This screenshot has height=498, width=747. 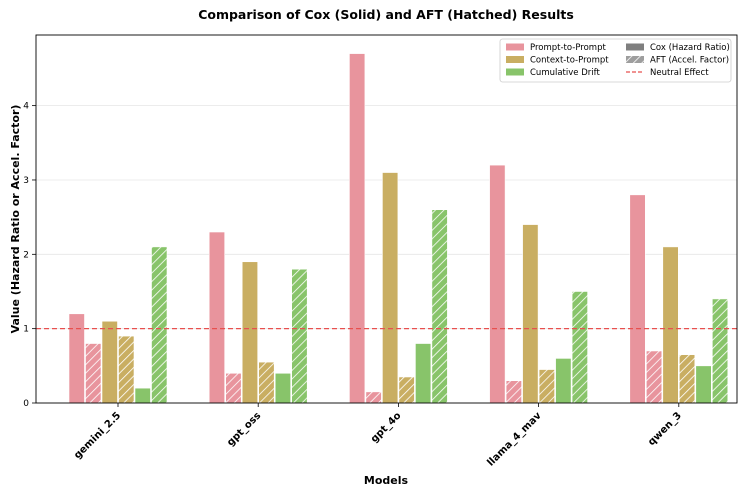 I want to click on x-tick-label: gemini_2.5, so click(x=97, y=435).